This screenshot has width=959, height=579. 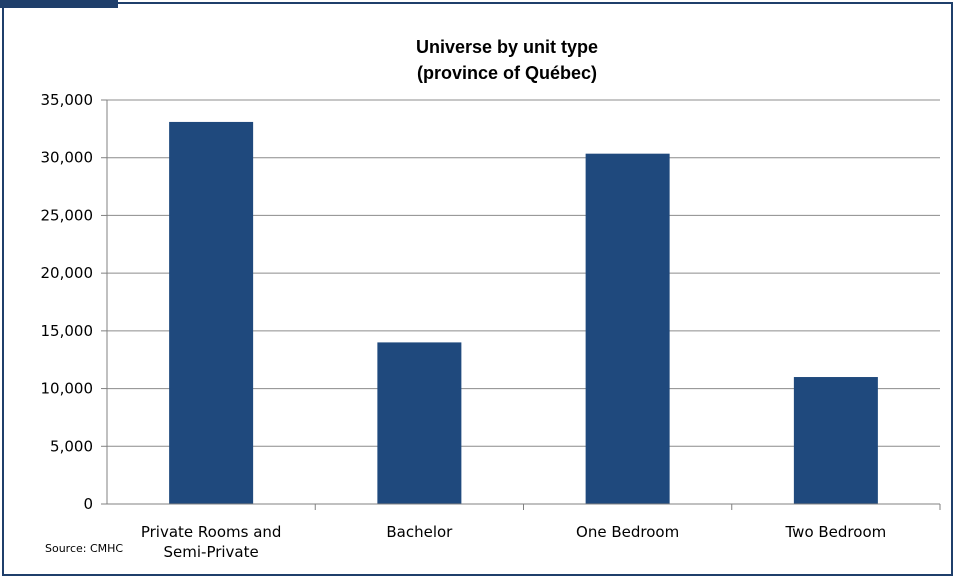 What do you see at coordinates (67, 331) in the screenshot?
I see `y-tick-label: 15,000` at bounding box center [67, 331].